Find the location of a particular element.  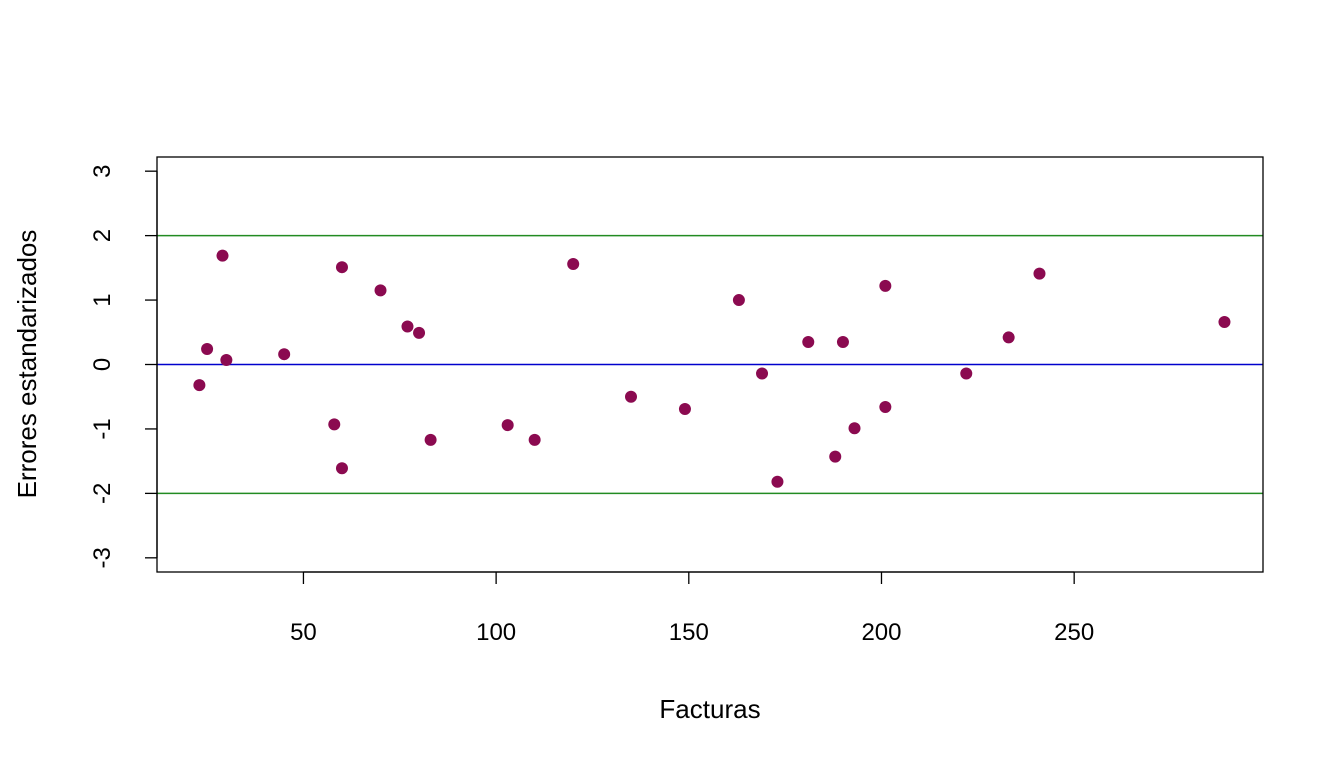

y-tick-label: 0 is located at coordinates (102, 364).